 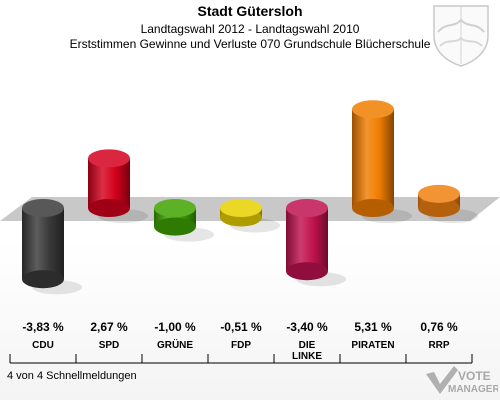 I want to click on value-label: -3,40 %, so click(x=307, y=327).